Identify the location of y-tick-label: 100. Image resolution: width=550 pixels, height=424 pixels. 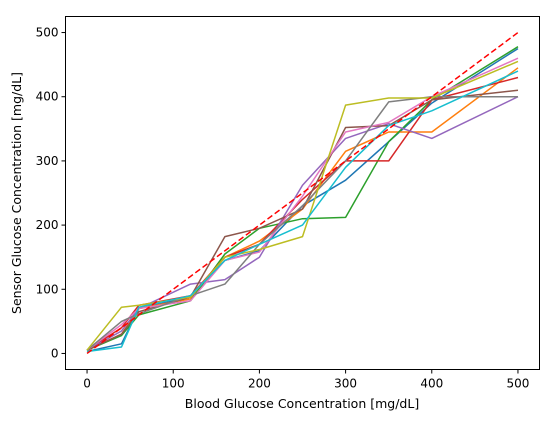
(47, 289).